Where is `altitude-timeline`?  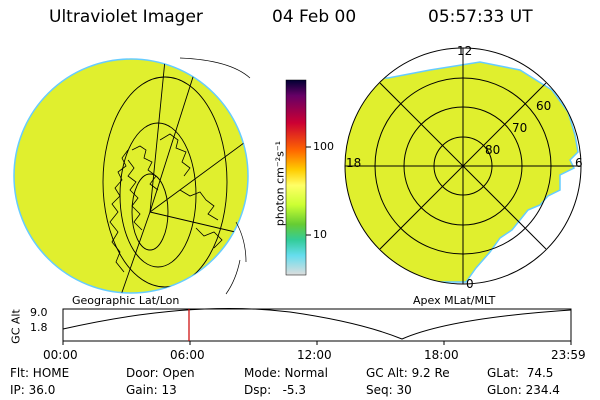
altitude-timeline is located at coordinates (317, 326).